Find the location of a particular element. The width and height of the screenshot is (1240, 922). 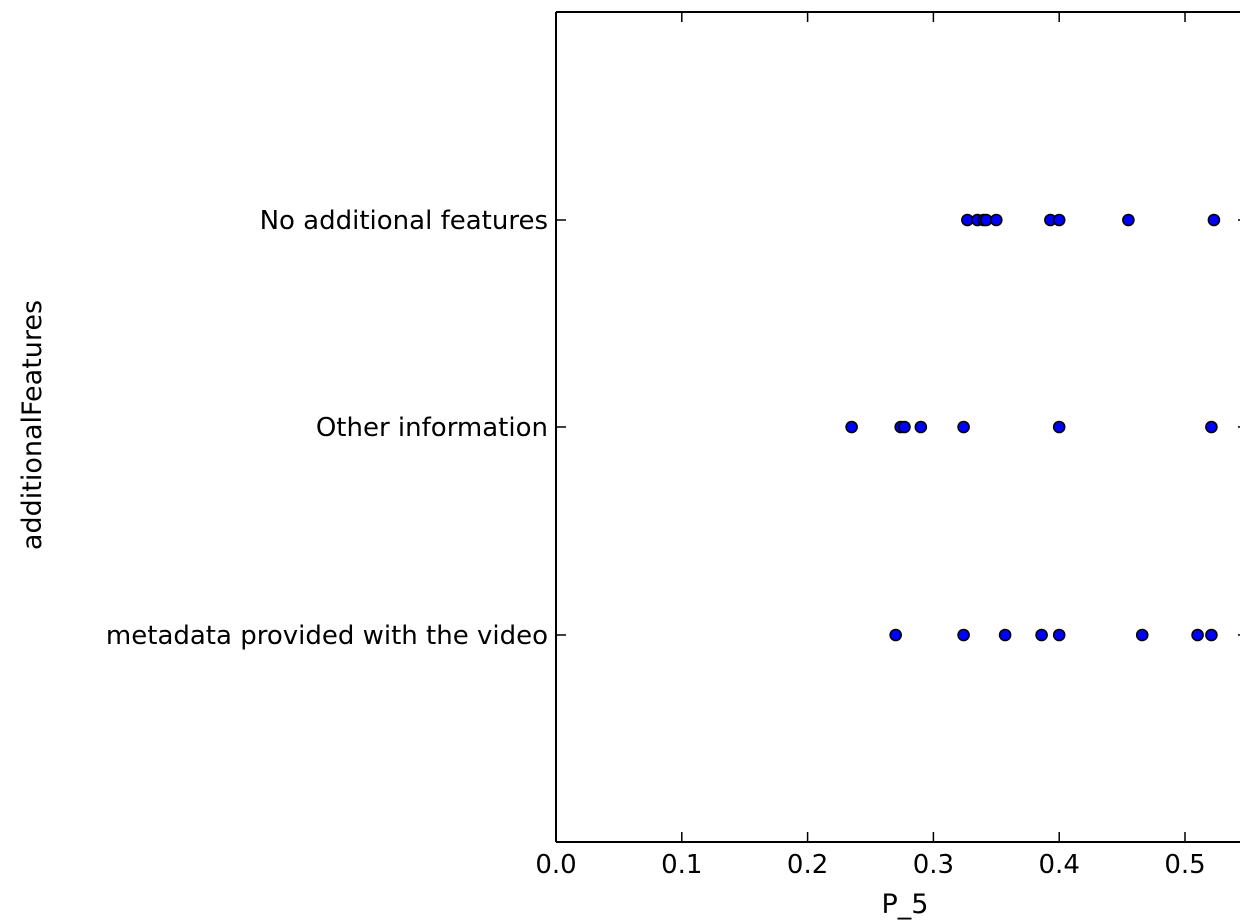

x-axis-label: P_5 is located at coordinates (905, 904).